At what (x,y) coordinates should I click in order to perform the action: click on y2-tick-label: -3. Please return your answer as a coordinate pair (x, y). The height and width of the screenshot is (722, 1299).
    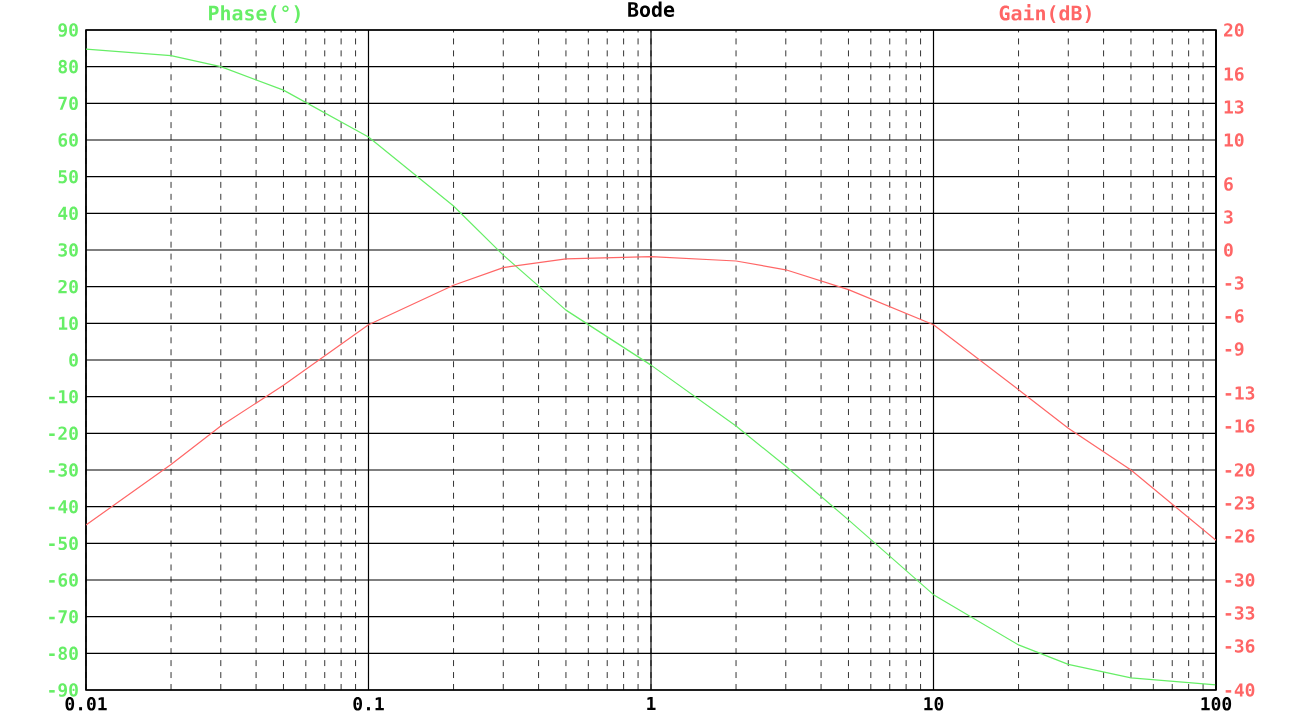
    Looking at the image, I should click on (1234, 283).